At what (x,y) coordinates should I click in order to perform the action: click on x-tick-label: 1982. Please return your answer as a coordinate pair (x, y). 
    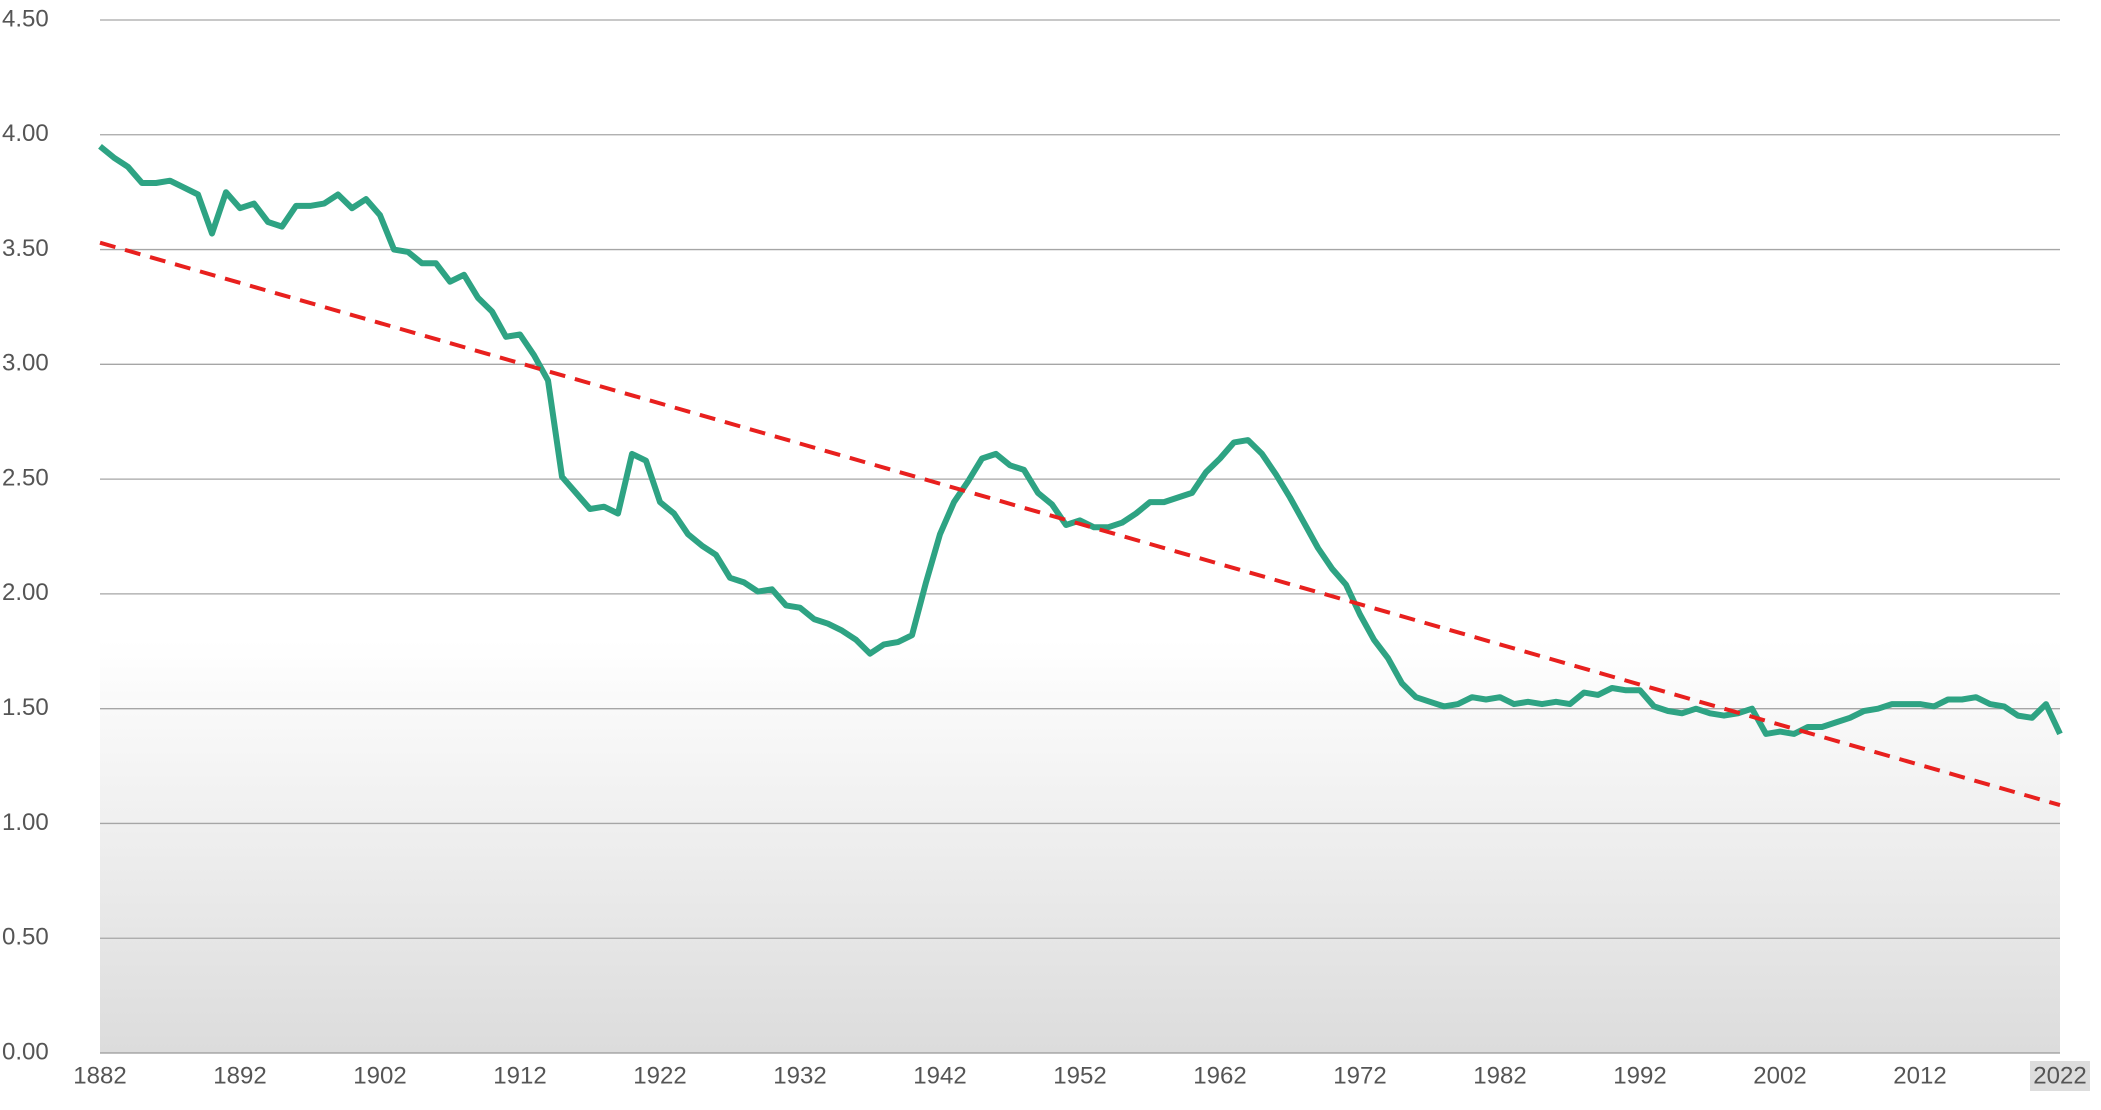
    Looking at the image, I should click on (1499, 1075).